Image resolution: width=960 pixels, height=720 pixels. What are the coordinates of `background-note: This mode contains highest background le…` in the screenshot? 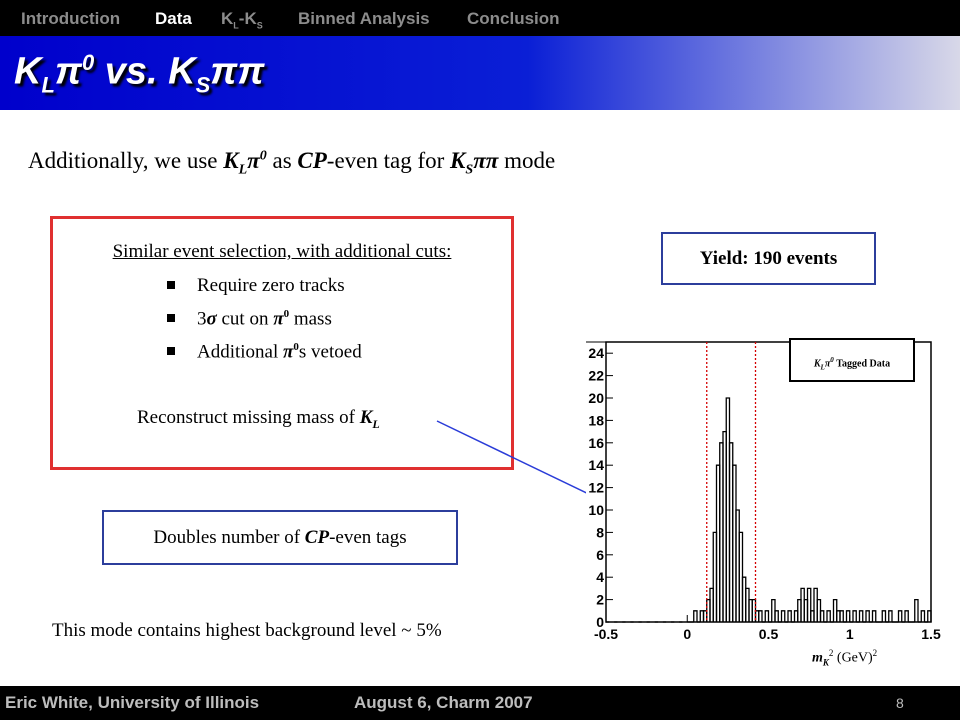 It's located at (247, 630).